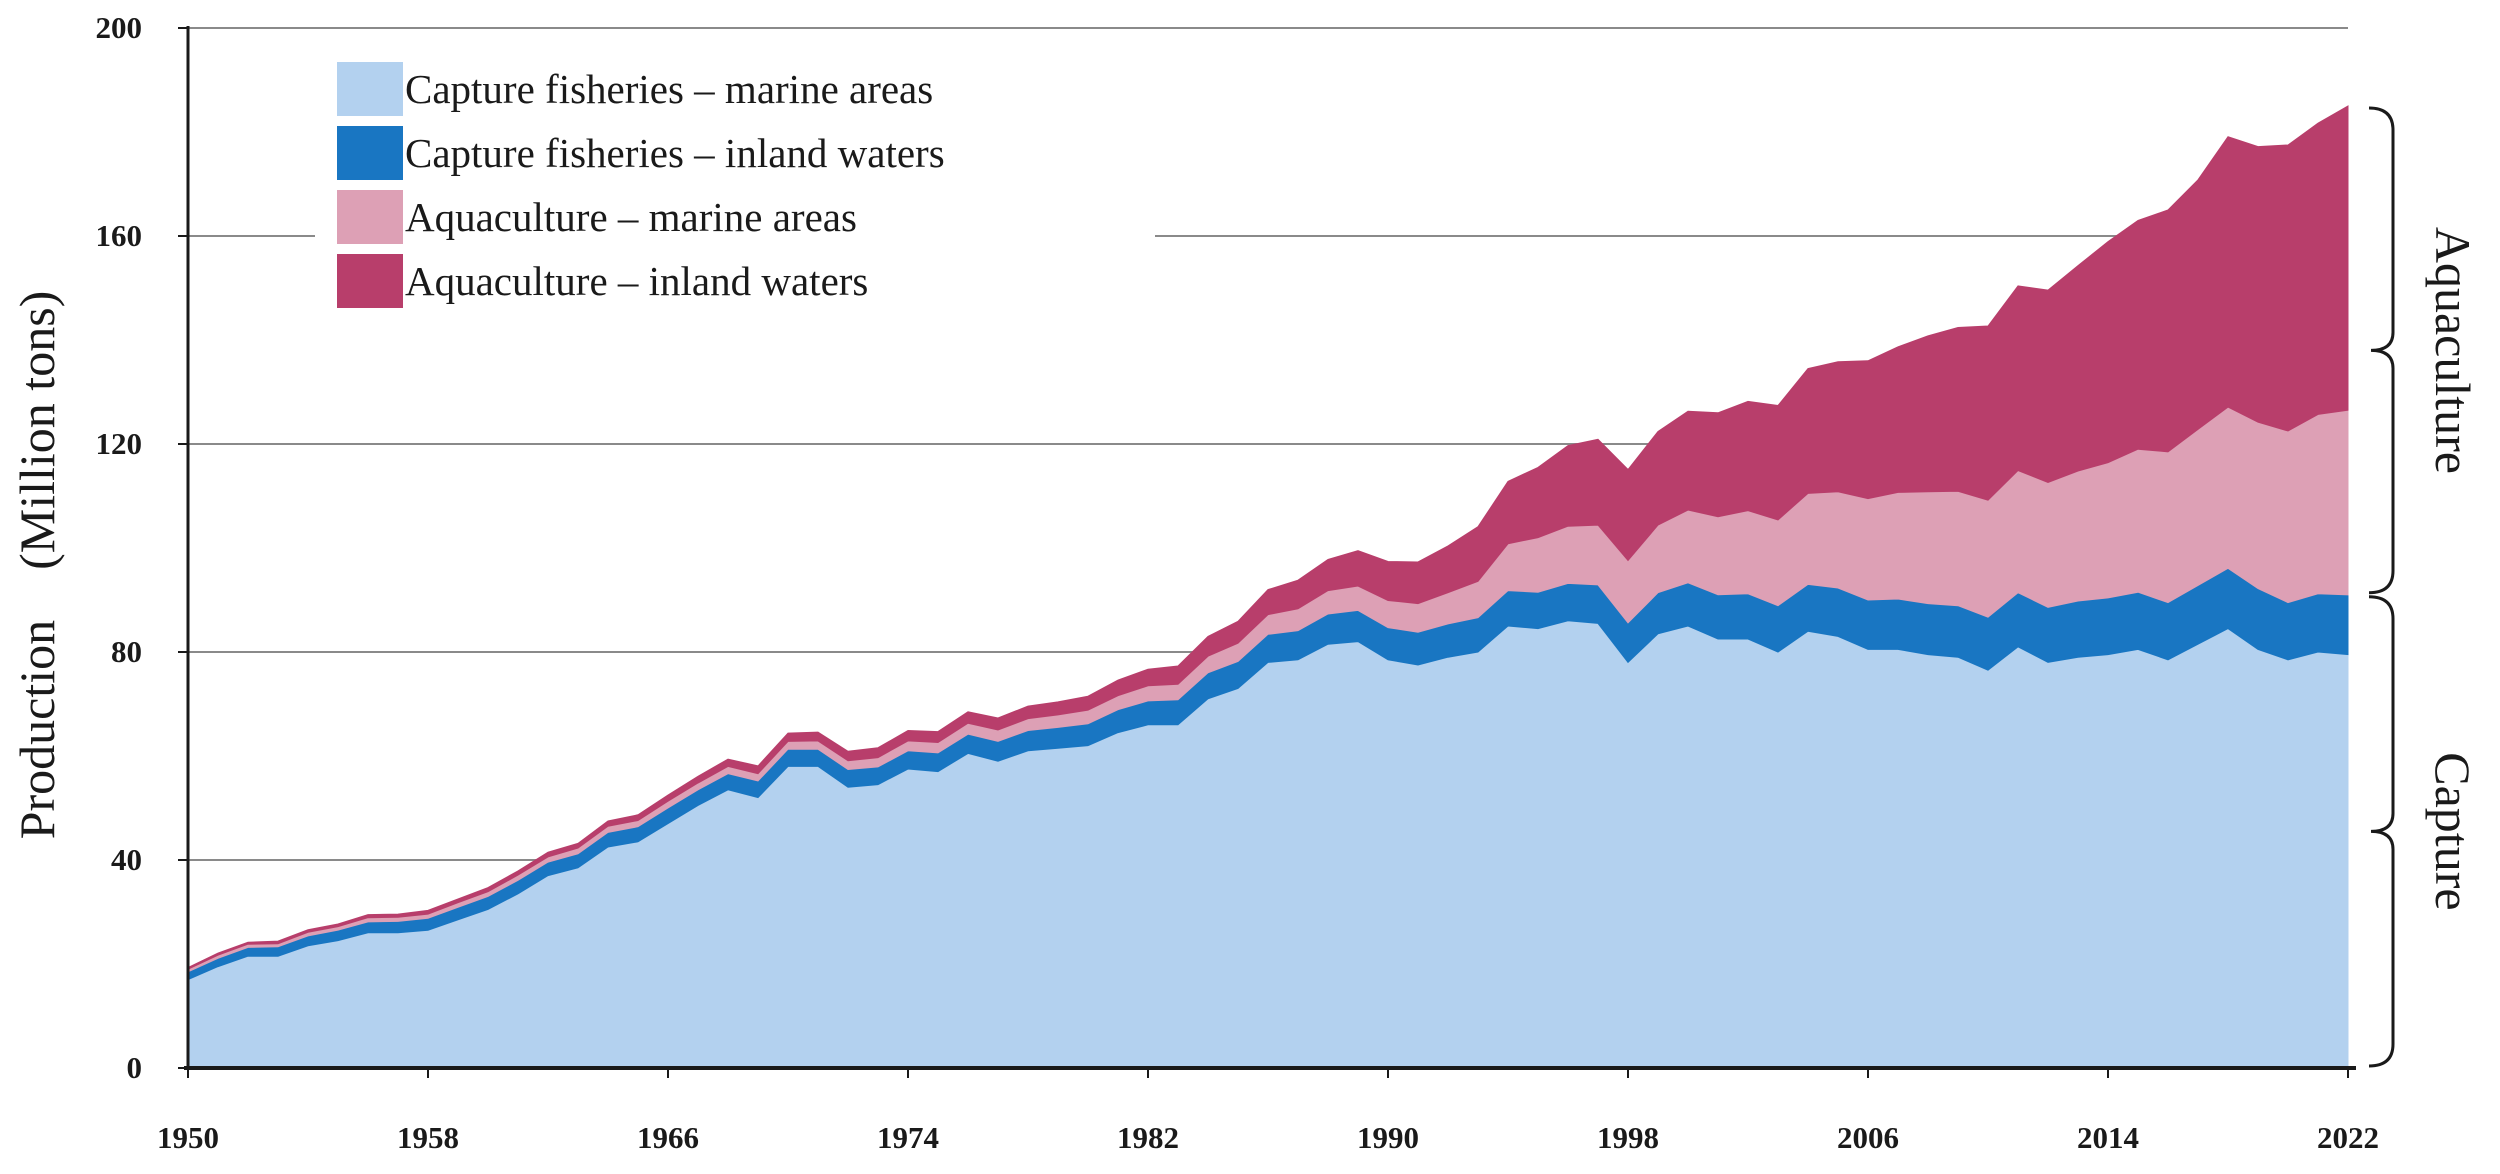 The width and height of the screenshot is (2500, 1174). I want to click on y-tick-label: 0, so click(135, 1067).